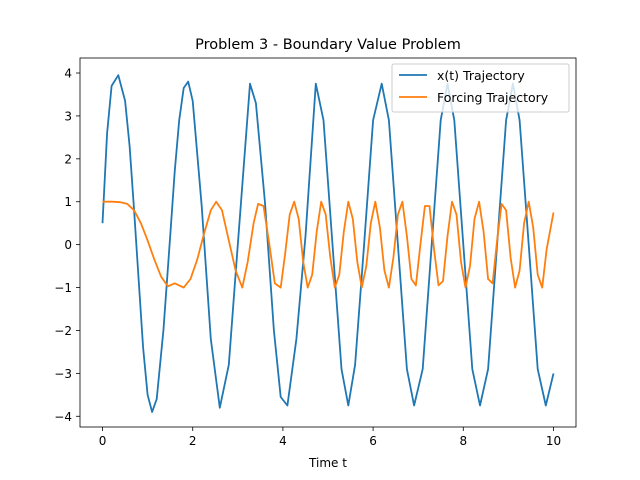  Describe the element at coordinates (493, 97) in the screenshot. I see `legend-label-forcing: Forcing Trajectory` at that location.